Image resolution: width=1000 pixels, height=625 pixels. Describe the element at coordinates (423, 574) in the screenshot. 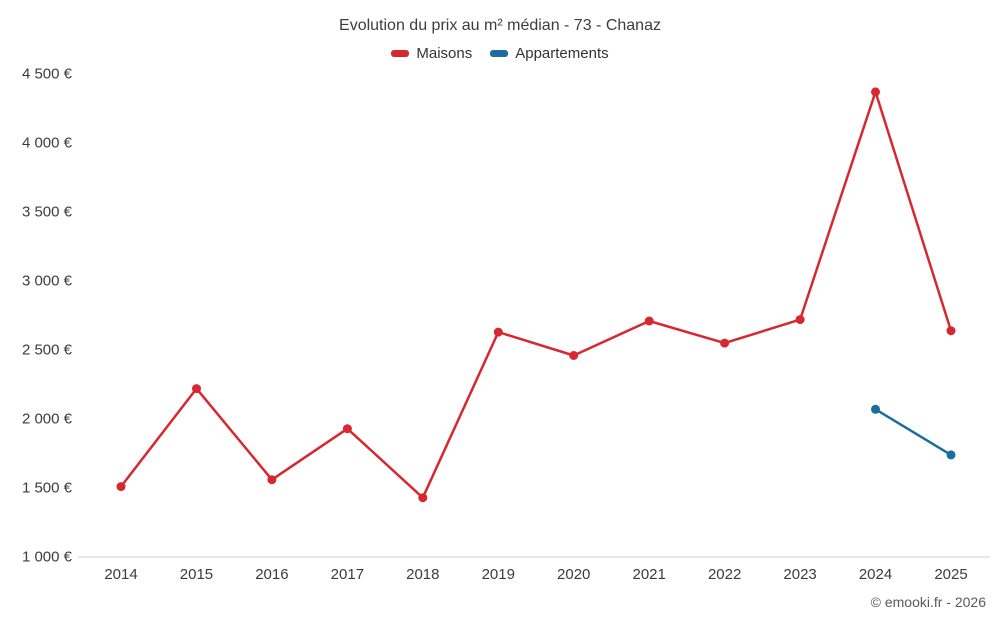

I see `x-axis-tick-label: 2018` at that location.